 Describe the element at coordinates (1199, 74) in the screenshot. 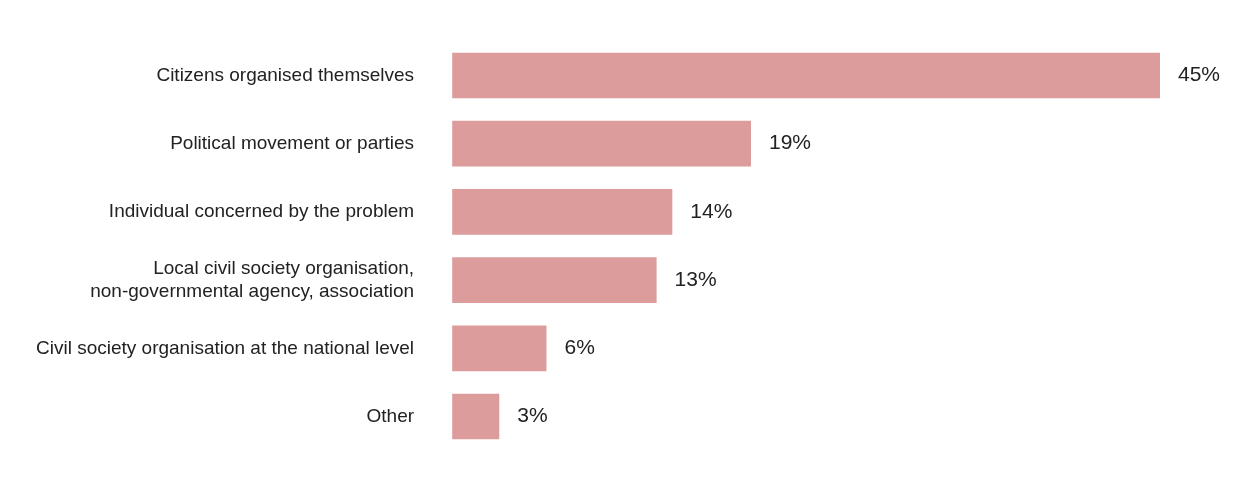

I see `data-label: 45%` at that location.